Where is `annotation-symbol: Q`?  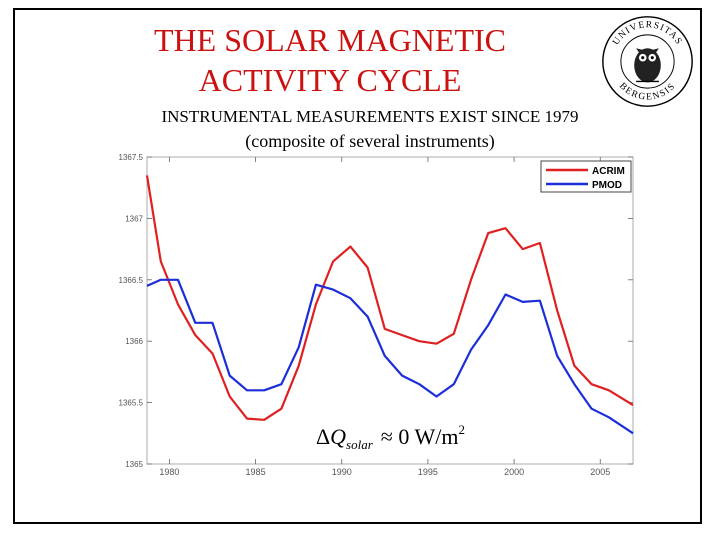 annotation-symbol: Q is located at coordinates (338, 436).